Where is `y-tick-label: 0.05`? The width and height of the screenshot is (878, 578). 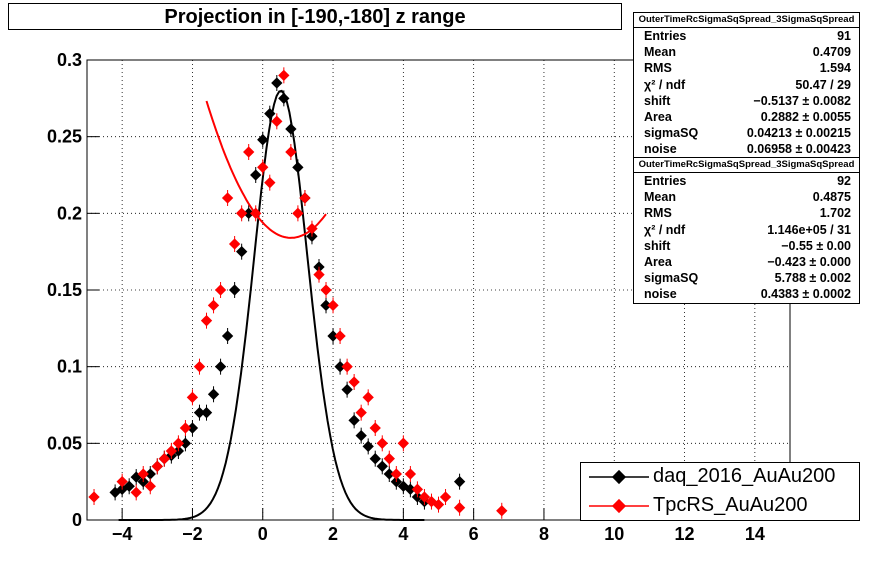 y-tick-label: 0.05 is located at coordinates (64, 443).